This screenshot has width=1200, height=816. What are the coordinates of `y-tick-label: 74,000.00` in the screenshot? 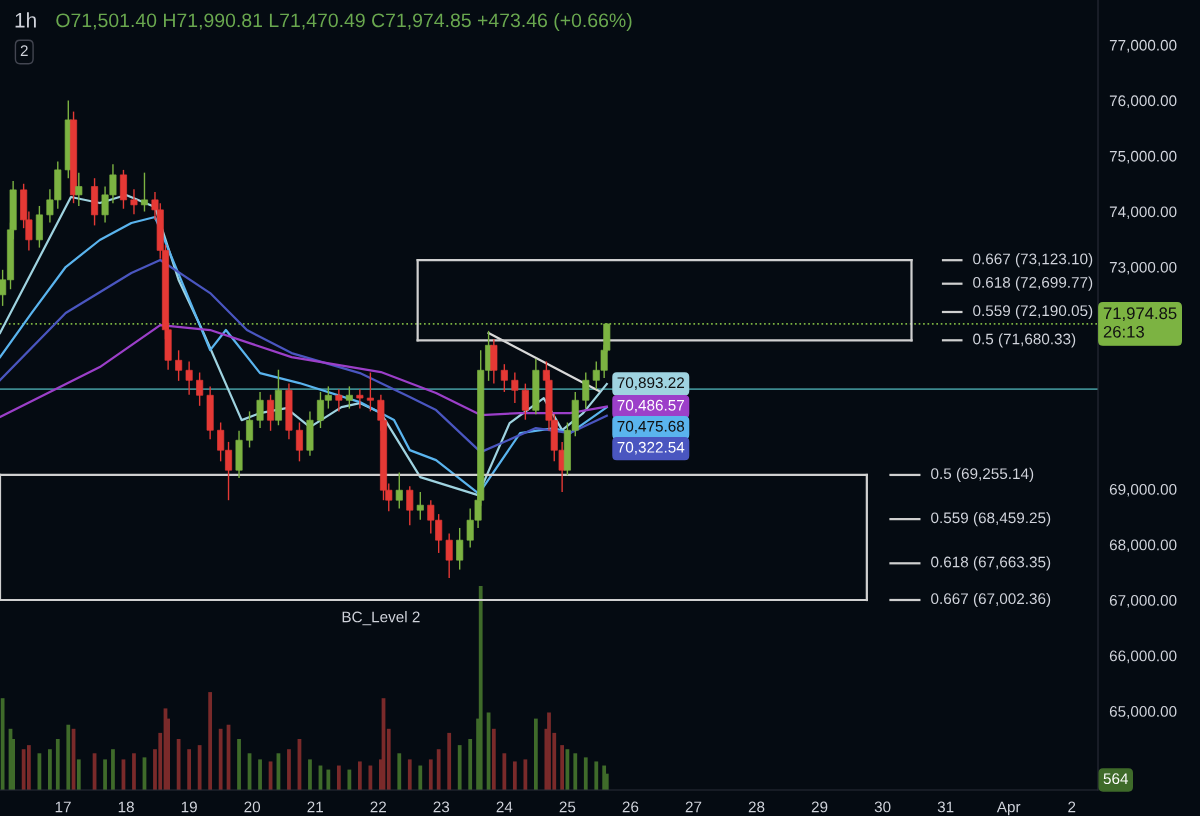 It's located at (1143, 213).